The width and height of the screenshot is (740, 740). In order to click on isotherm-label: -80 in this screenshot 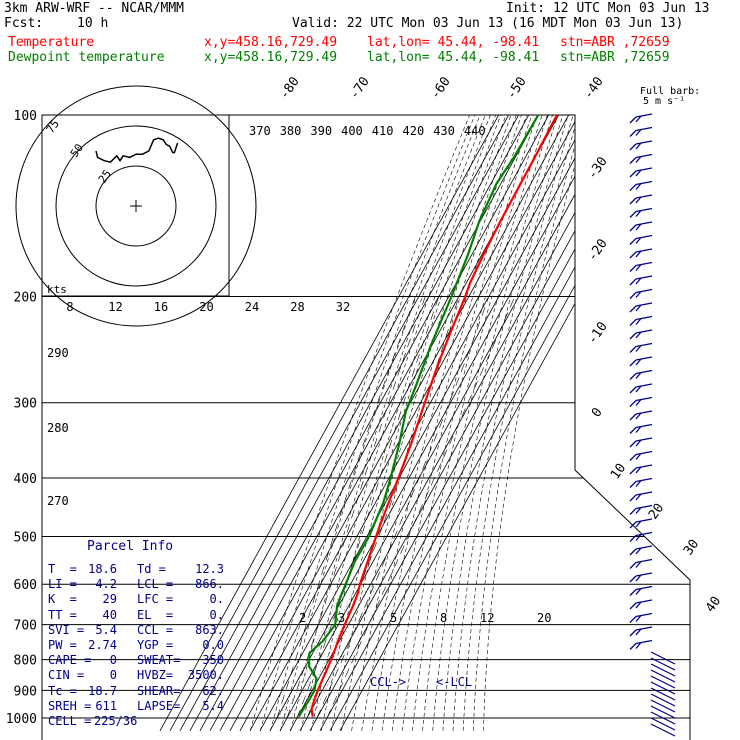, I will do `click(290, 88)`.